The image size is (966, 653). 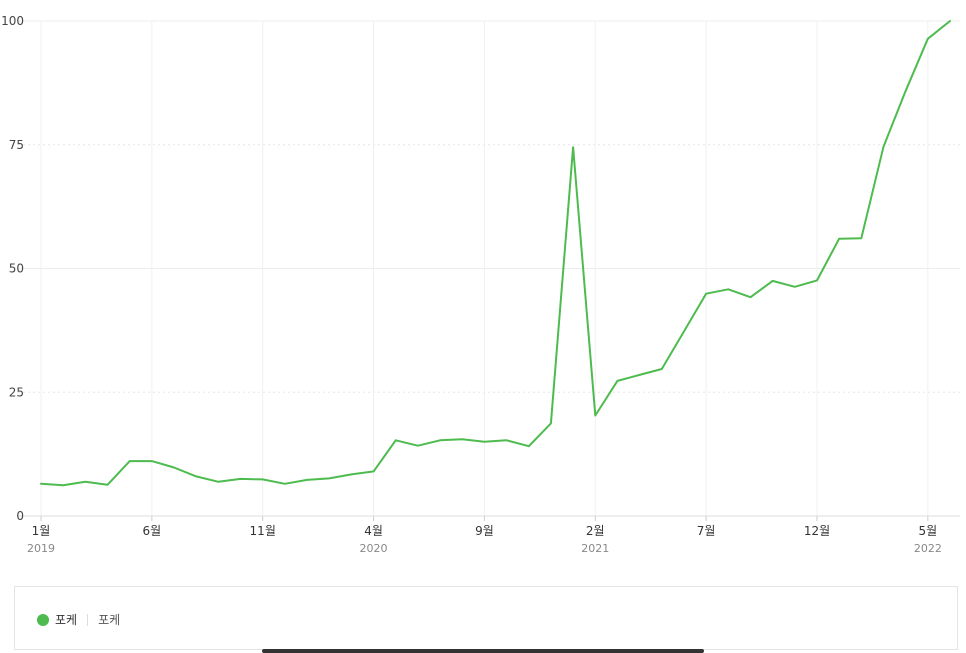 I want to click on y-tick-label: 75, so click(x=16, y=145).